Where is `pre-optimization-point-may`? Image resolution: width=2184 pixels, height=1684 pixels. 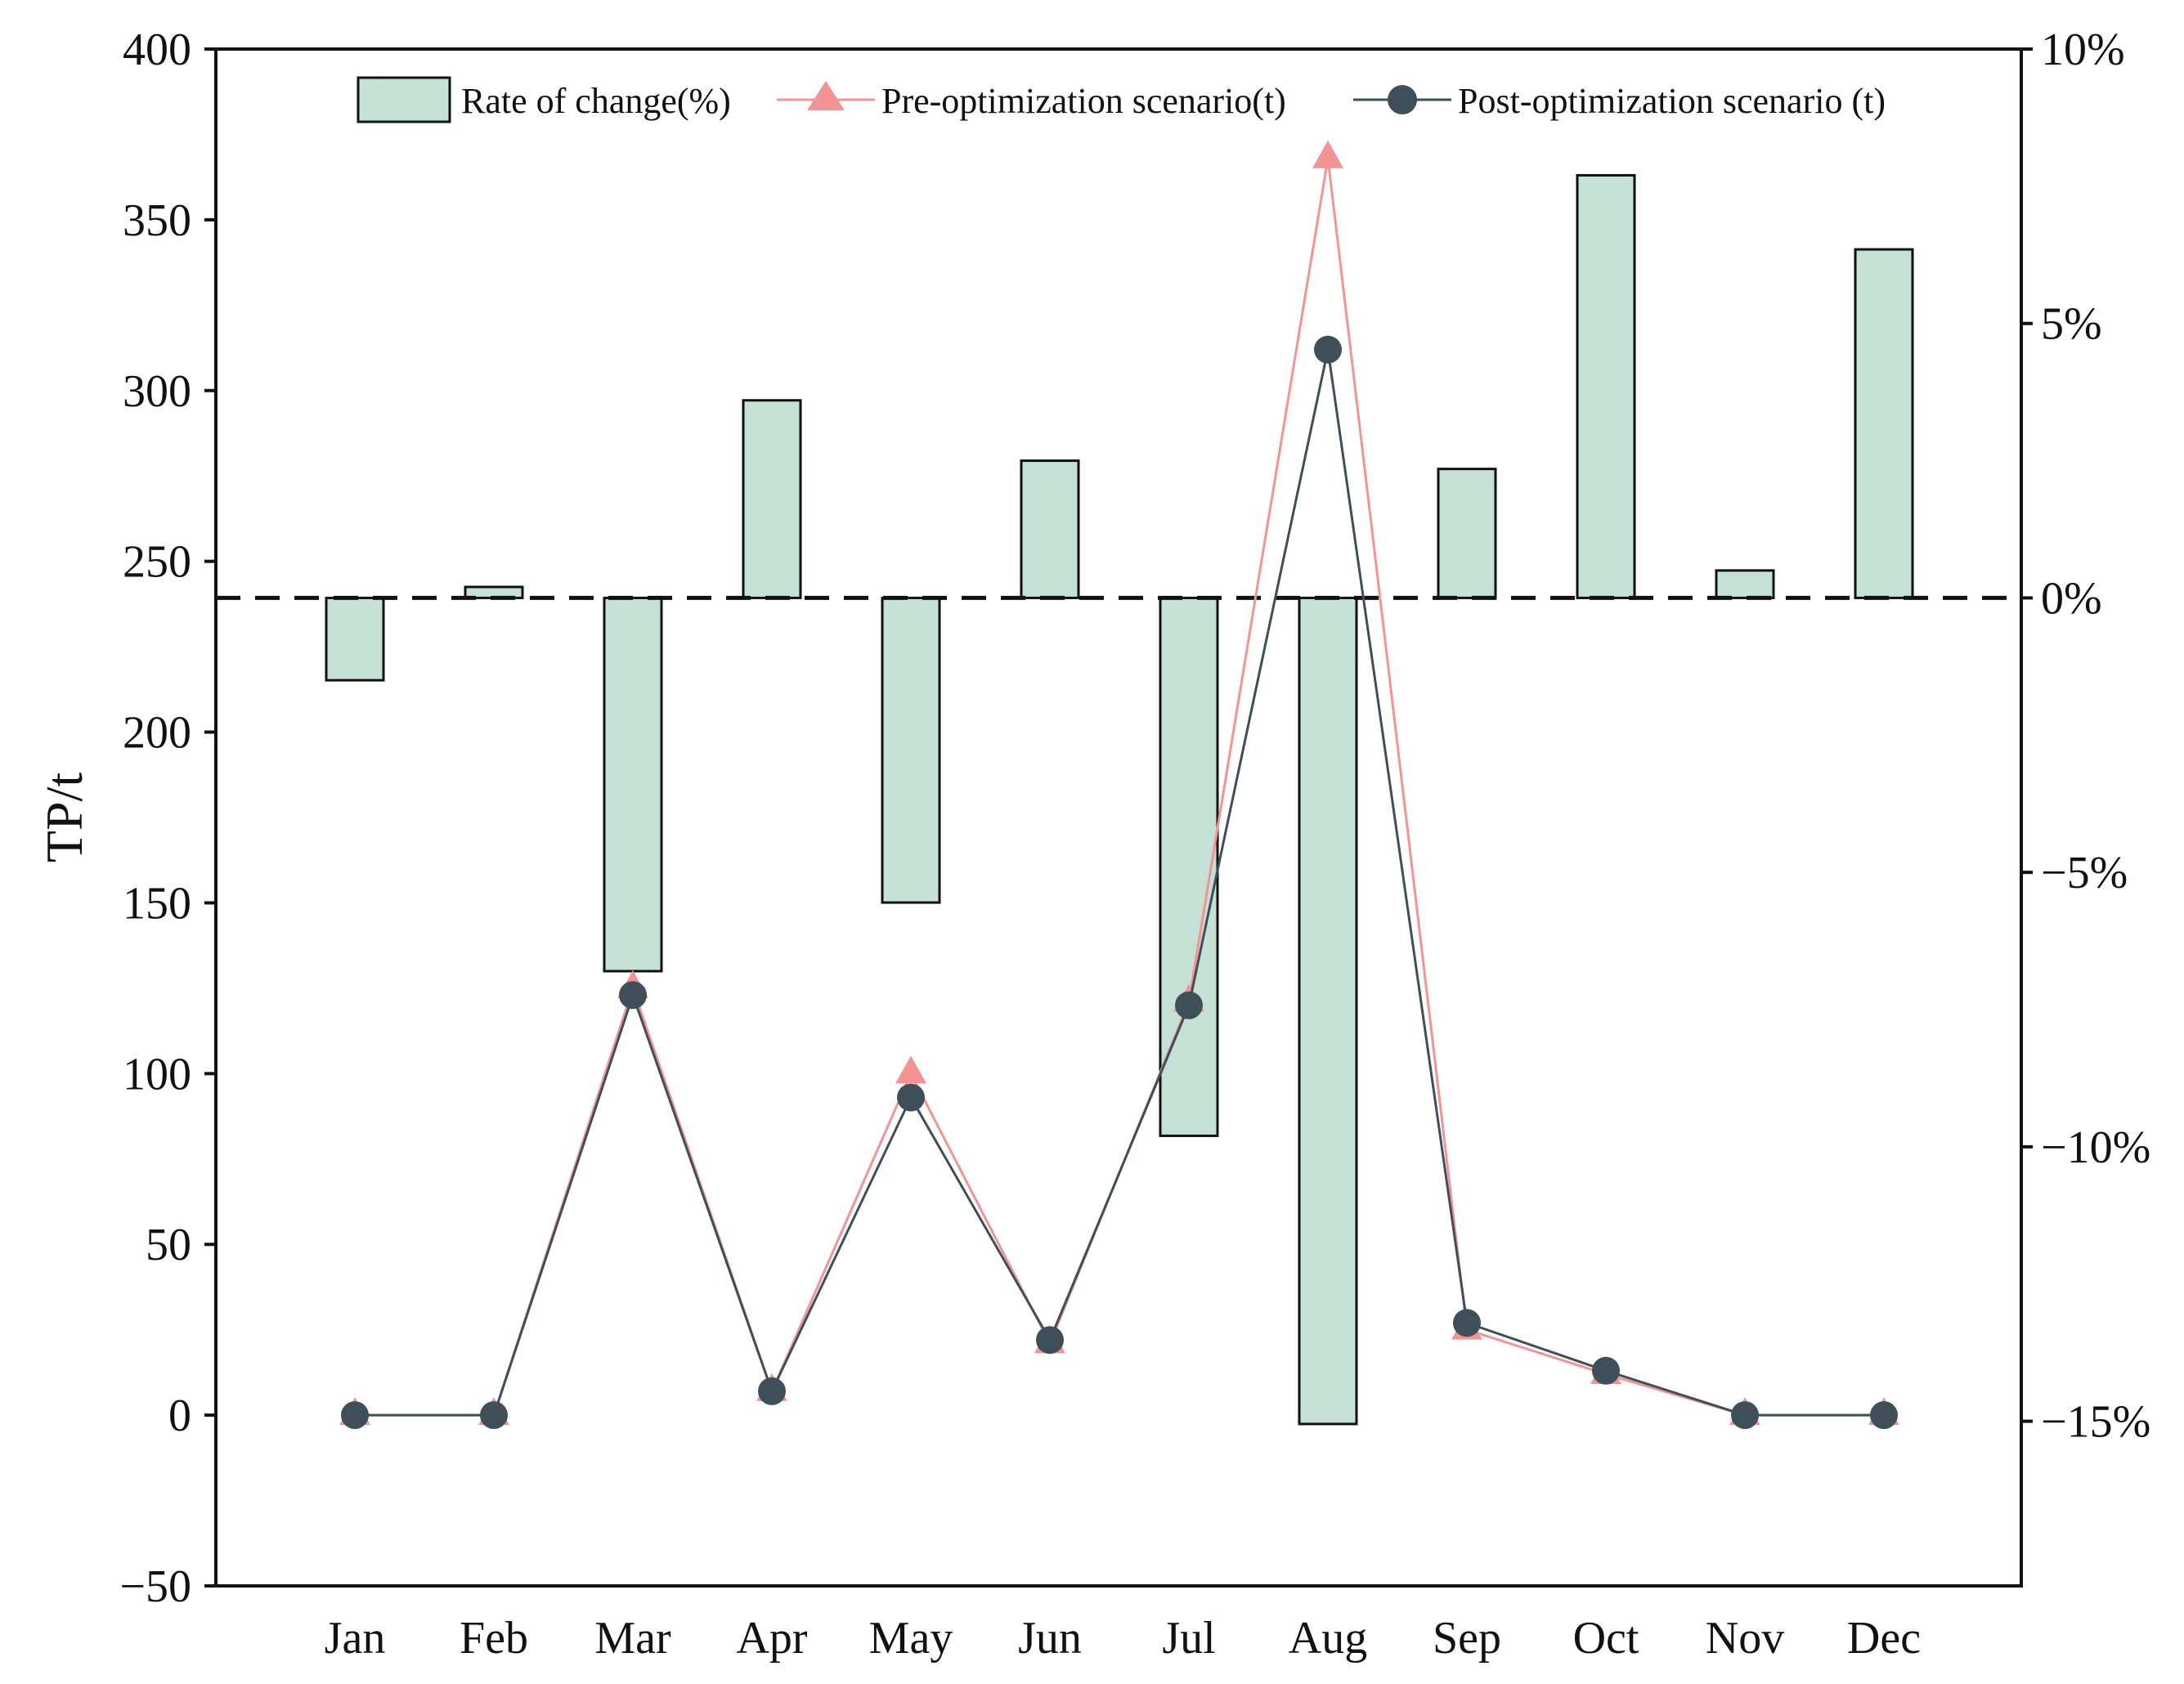 pre-optimization-point-may is located at coordinates (910, 1069).